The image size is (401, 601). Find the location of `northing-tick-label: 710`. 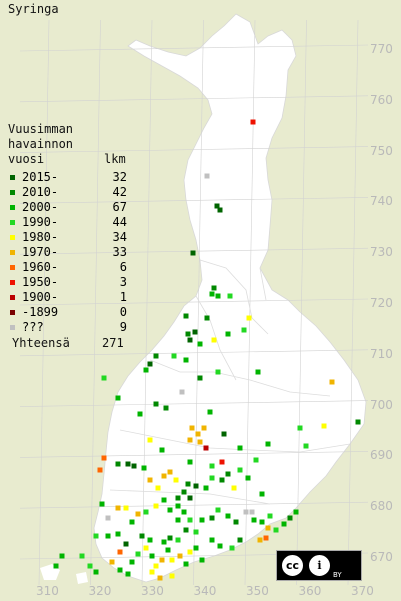

northing-tick-label: 710 is located at coordinates (381, 353).